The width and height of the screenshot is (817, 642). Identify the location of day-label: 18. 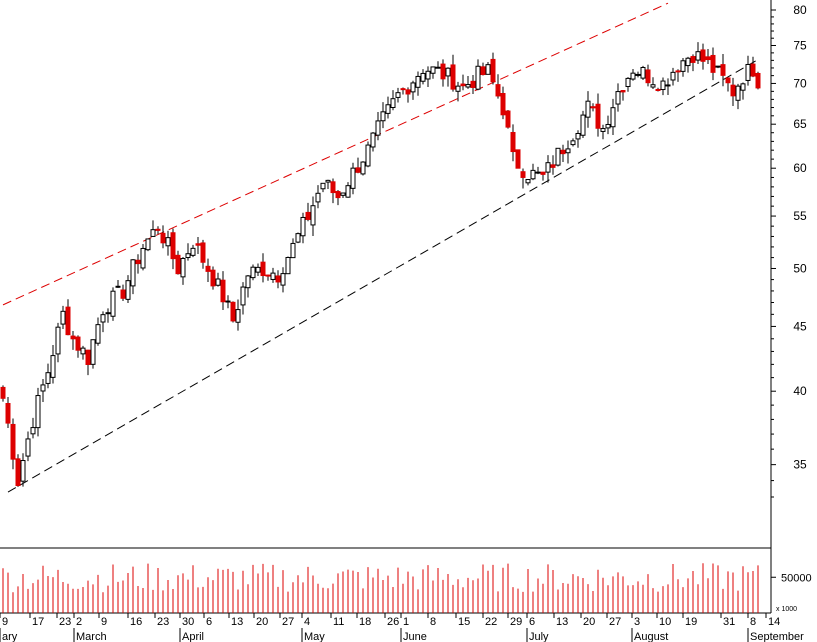
(365, 622).